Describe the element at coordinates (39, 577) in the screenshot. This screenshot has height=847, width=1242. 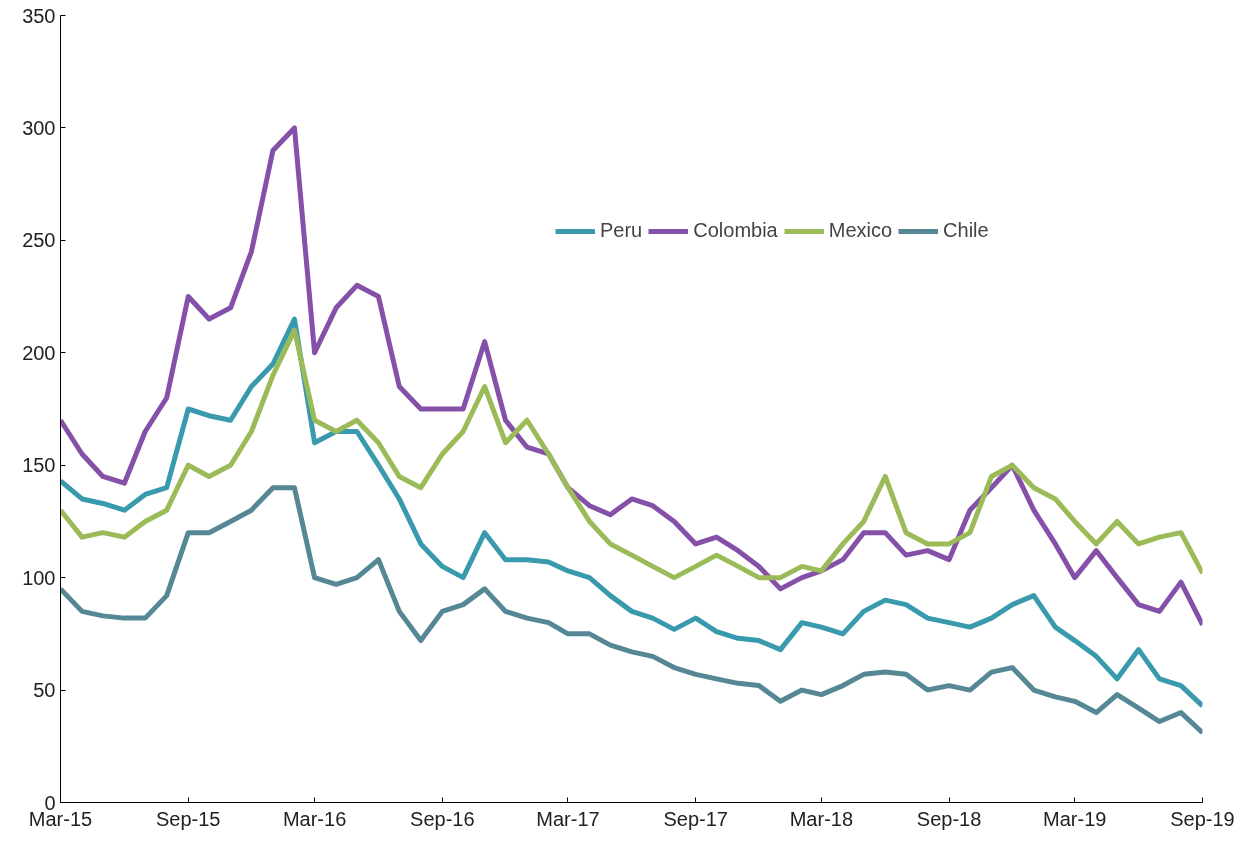
I see `y-tick-label: 100` at that location.